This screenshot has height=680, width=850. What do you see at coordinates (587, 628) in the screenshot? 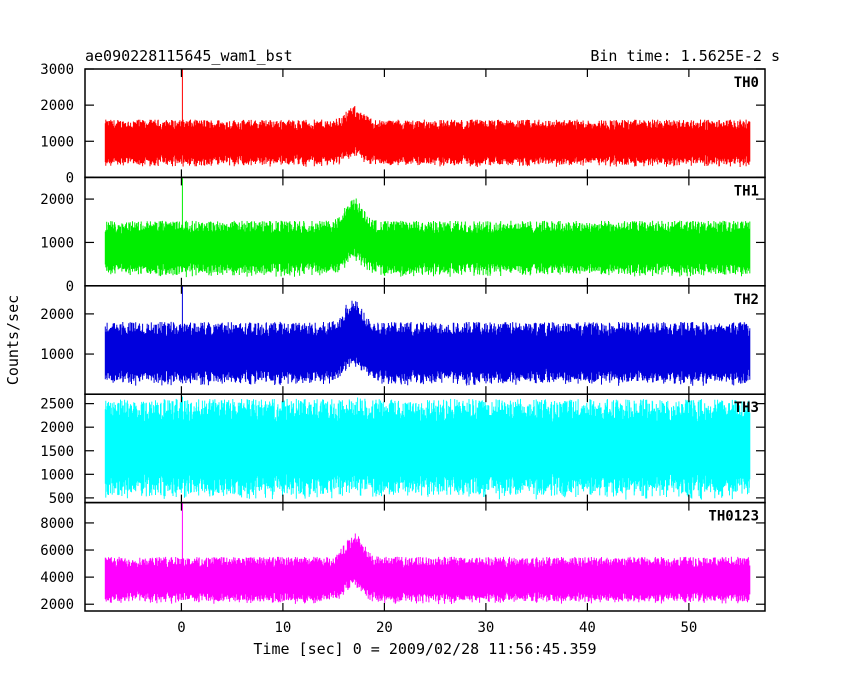
I see `x-tick-label: 40` at bounding box center [587, 628].